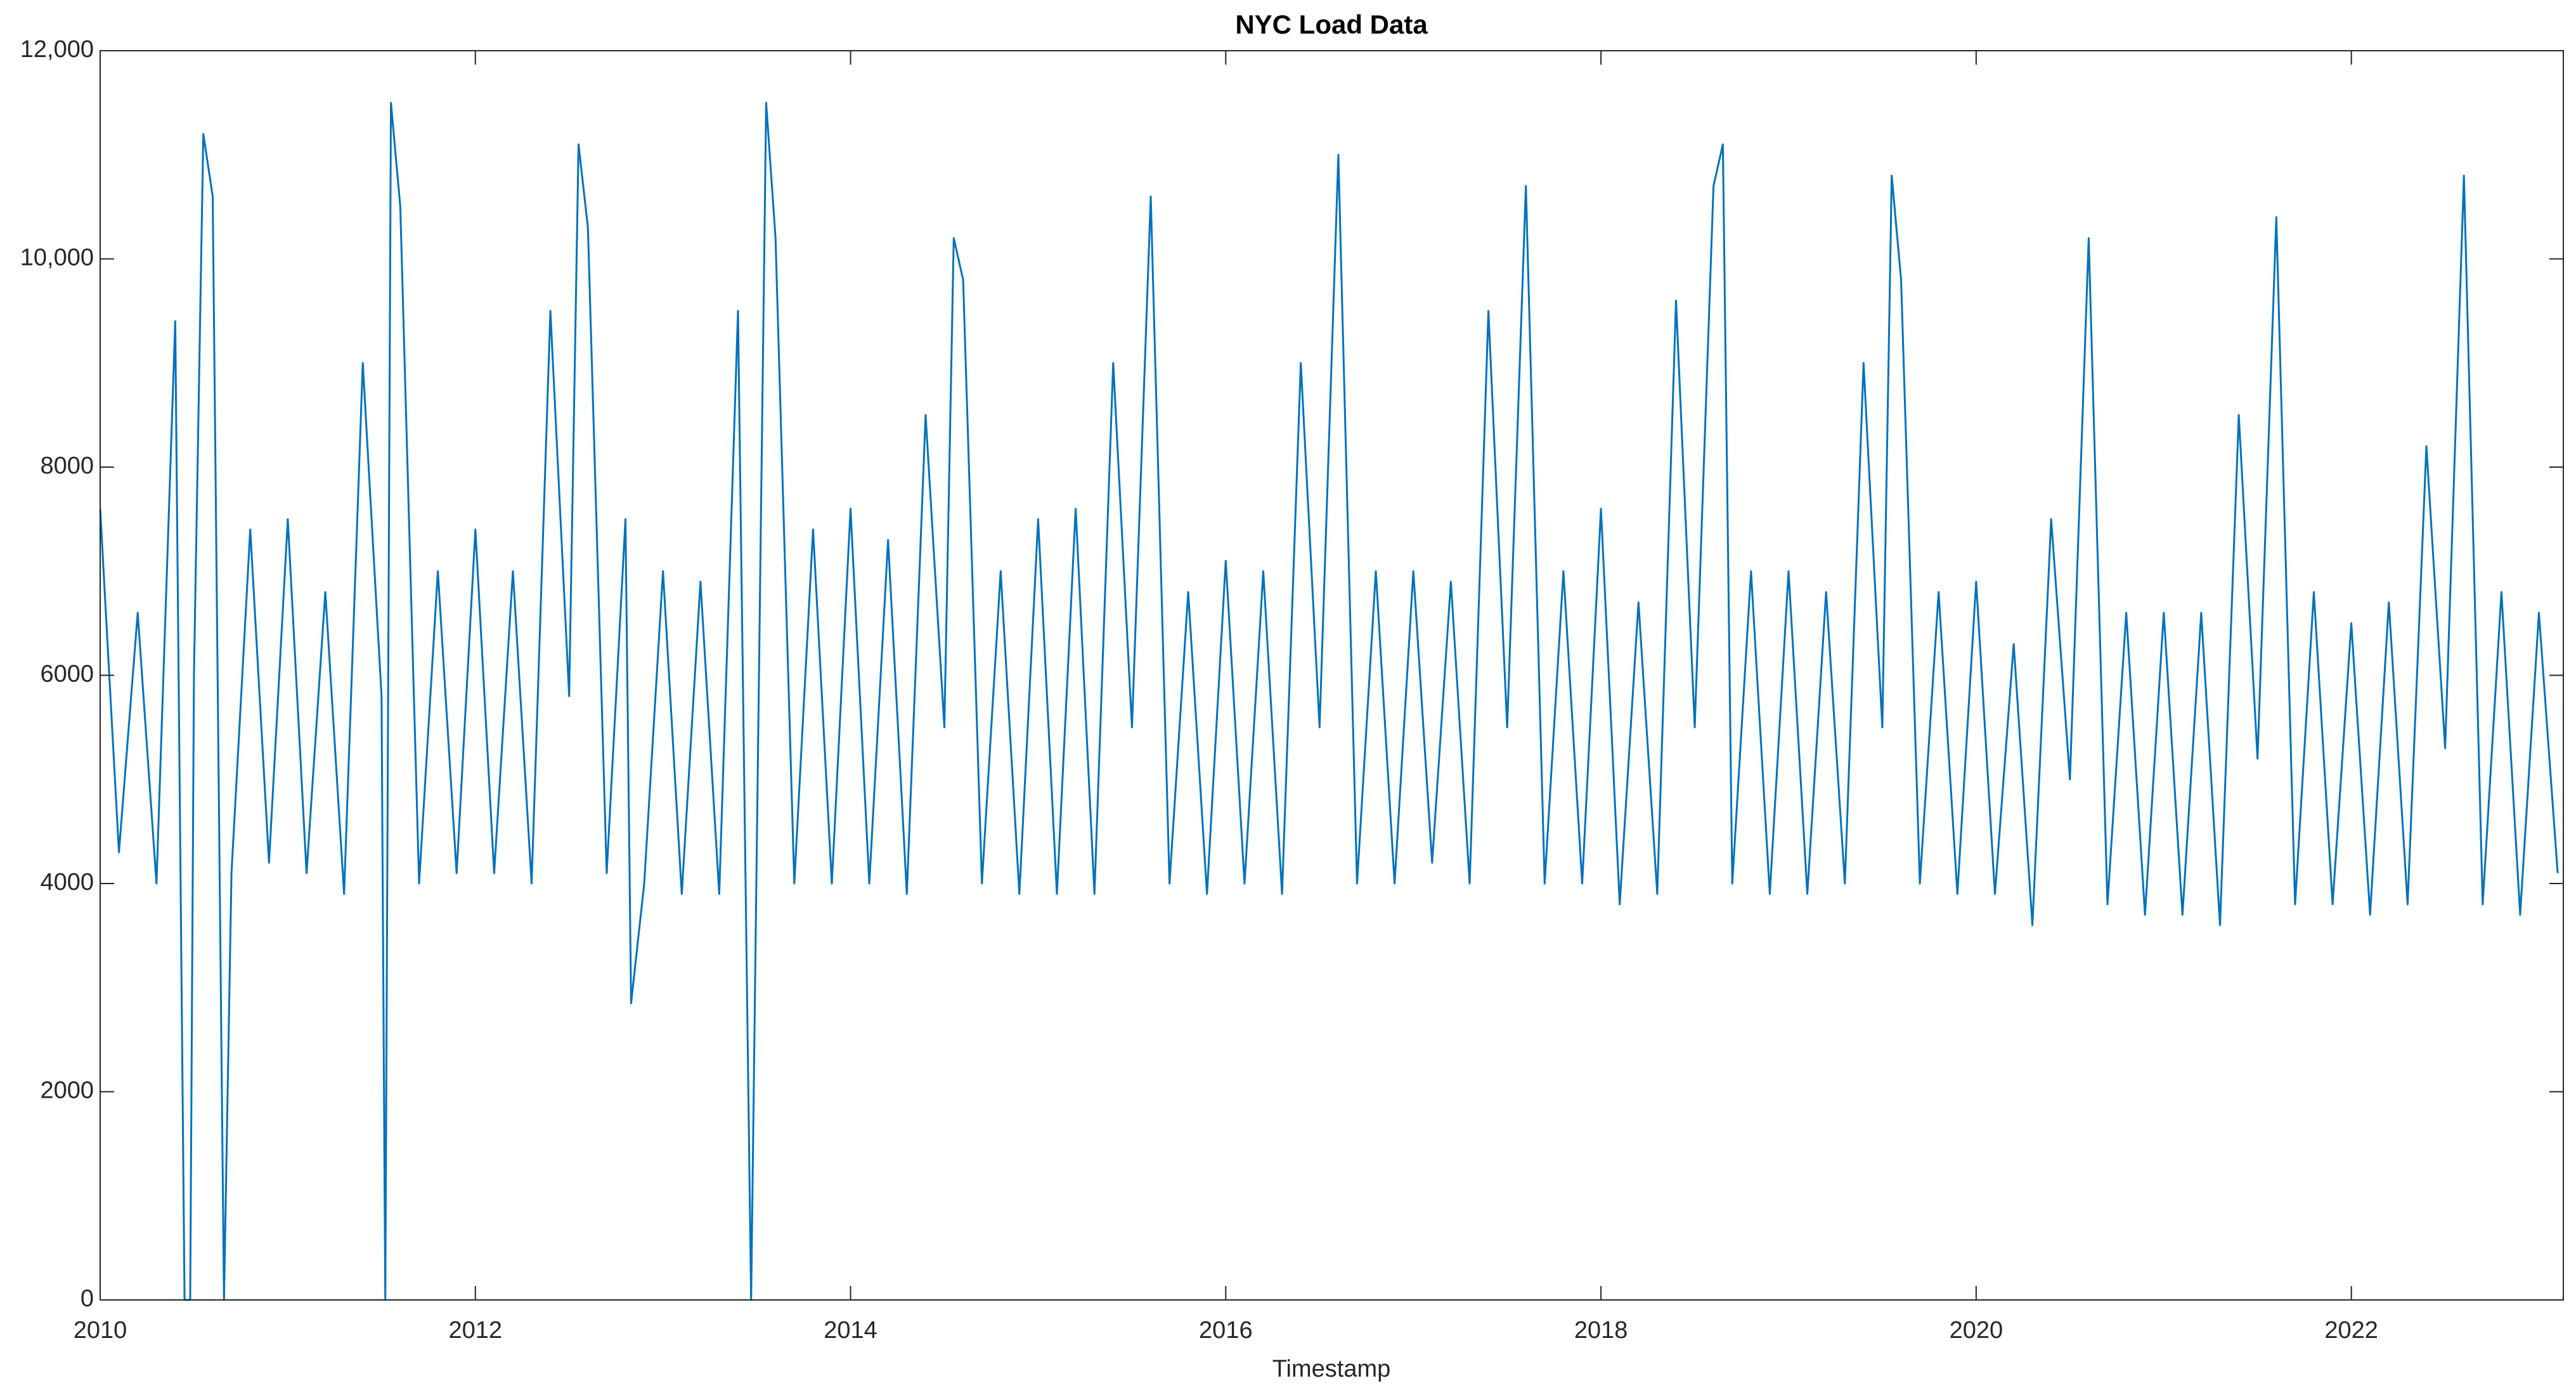 The image size is (2576, 1395). I want to click on x-axis-label: Timestamp, so click(1331, 1369).